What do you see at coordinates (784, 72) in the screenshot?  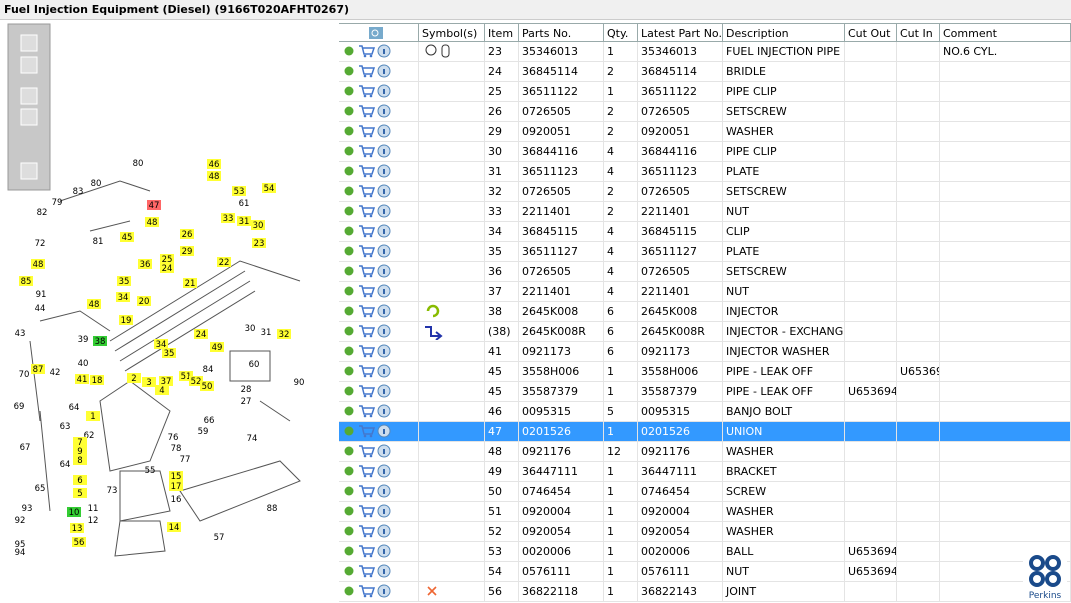 I see `table-cell: BRIDLE` at bounding box center [784, 72].